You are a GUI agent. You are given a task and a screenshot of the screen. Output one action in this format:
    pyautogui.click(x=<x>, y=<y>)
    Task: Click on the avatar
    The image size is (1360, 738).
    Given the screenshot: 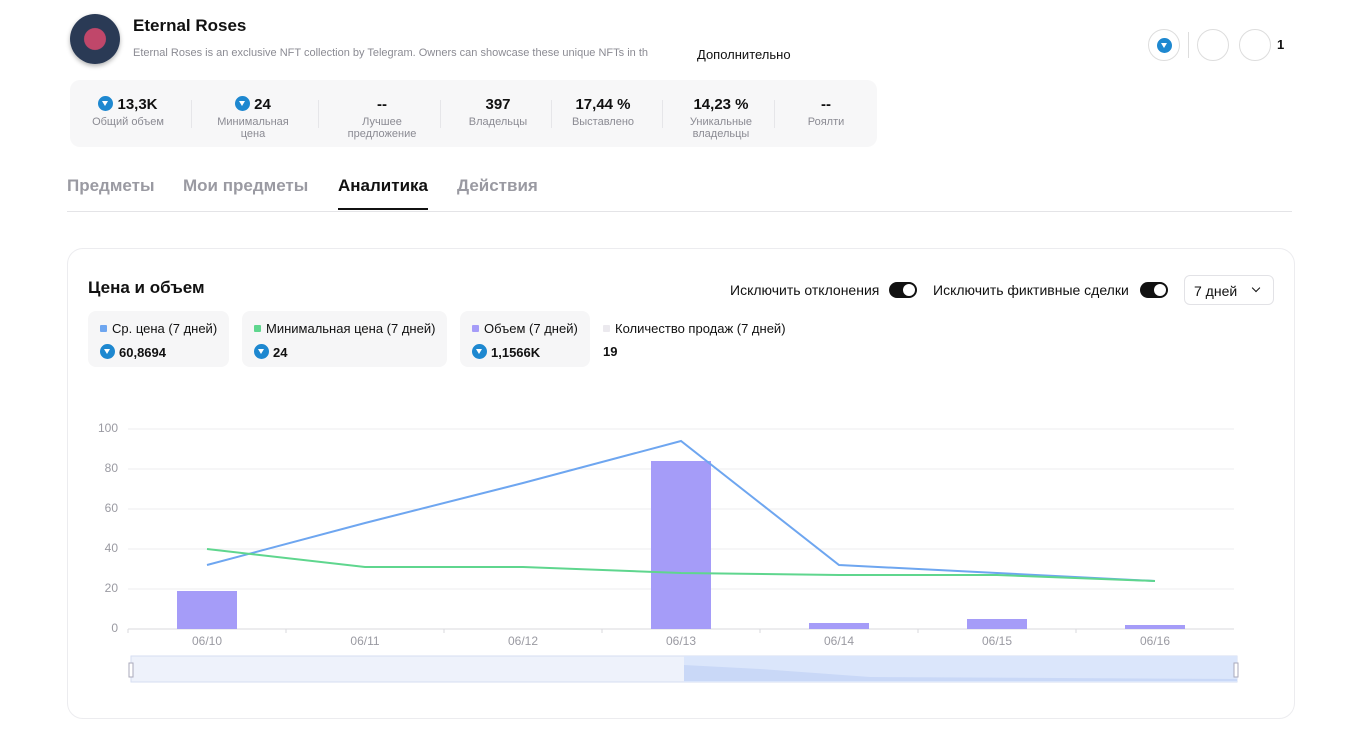 What is the action you would take?
    pyautogui.click(x=95, y=39)
    